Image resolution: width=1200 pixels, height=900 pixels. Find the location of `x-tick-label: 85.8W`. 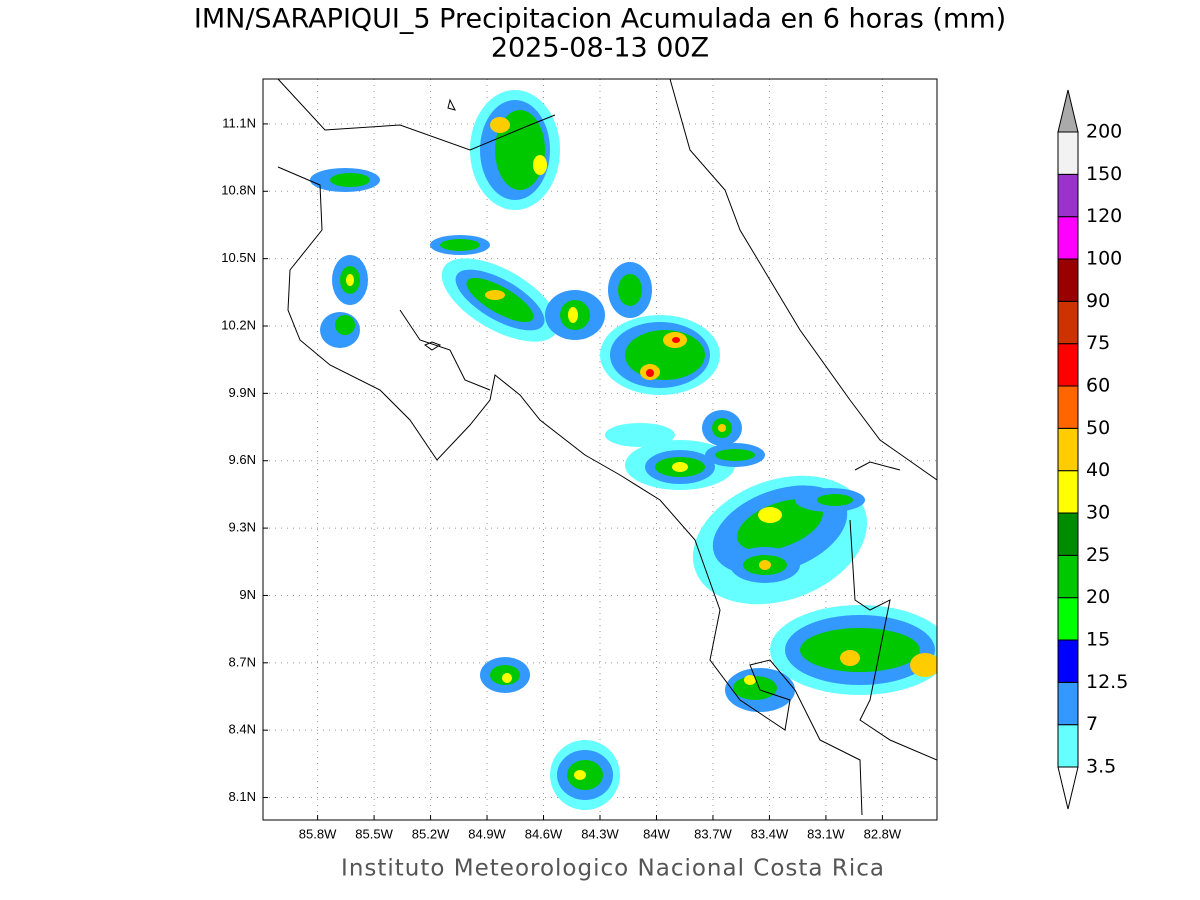

x-tick-label: 85.8W is located at coordinates (318, 833).